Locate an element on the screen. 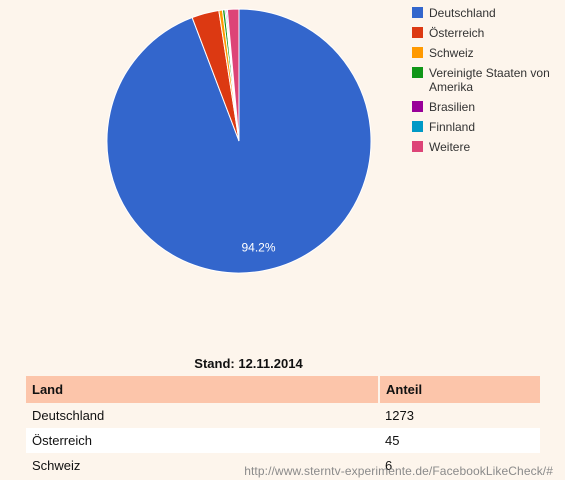 The height and width of the screenshot is (480, 565). legend-item: Brasilien is located at coordinates (487, 107).